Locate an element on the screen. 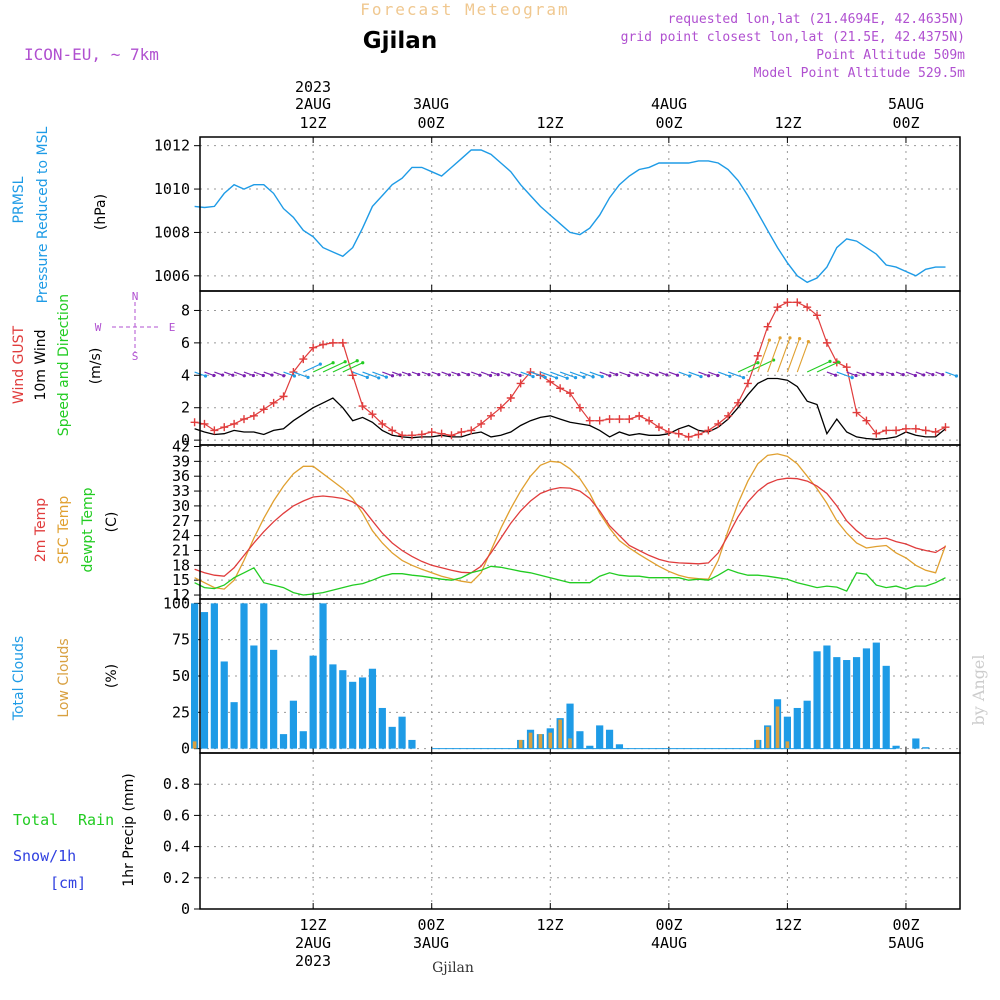 This screenshot has width=1000, height=1000. y-tick-label: 6 is located at coordinates (185, 343).